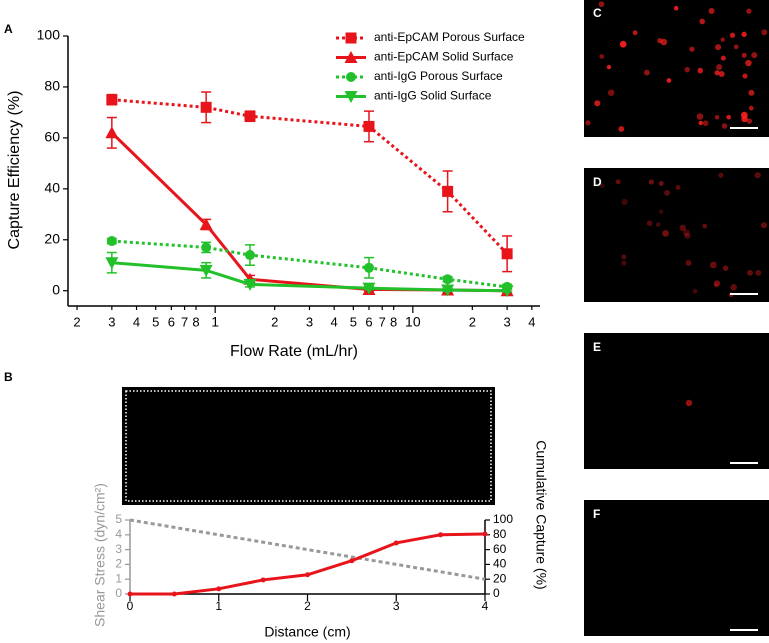 This screenshot has height=643, width=769. What do you see at coordinates (444, 57) in the screenshot?
I see `legend-label: anti-EpCAM Solid Surface` at bounding box center [444, 57].